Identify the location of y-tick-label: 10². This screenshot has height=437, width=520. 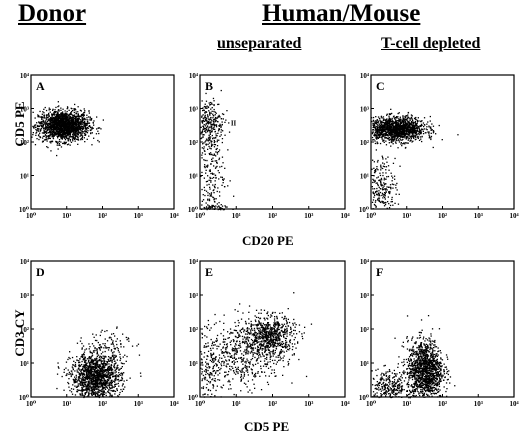
(24, 330).